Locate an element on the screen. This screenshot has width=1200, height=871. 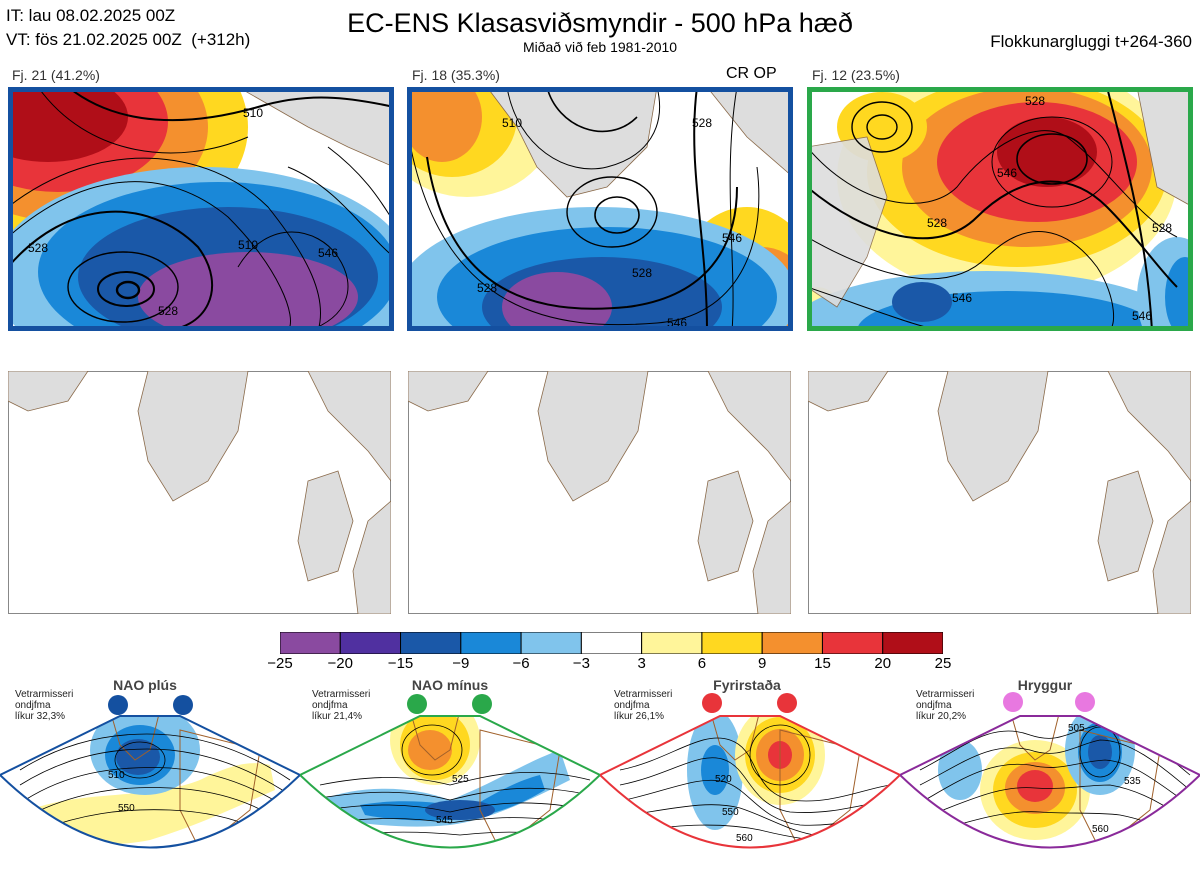
panel-2-label: Fj. 18 (35.3%) is located at coordinates (456, 75).